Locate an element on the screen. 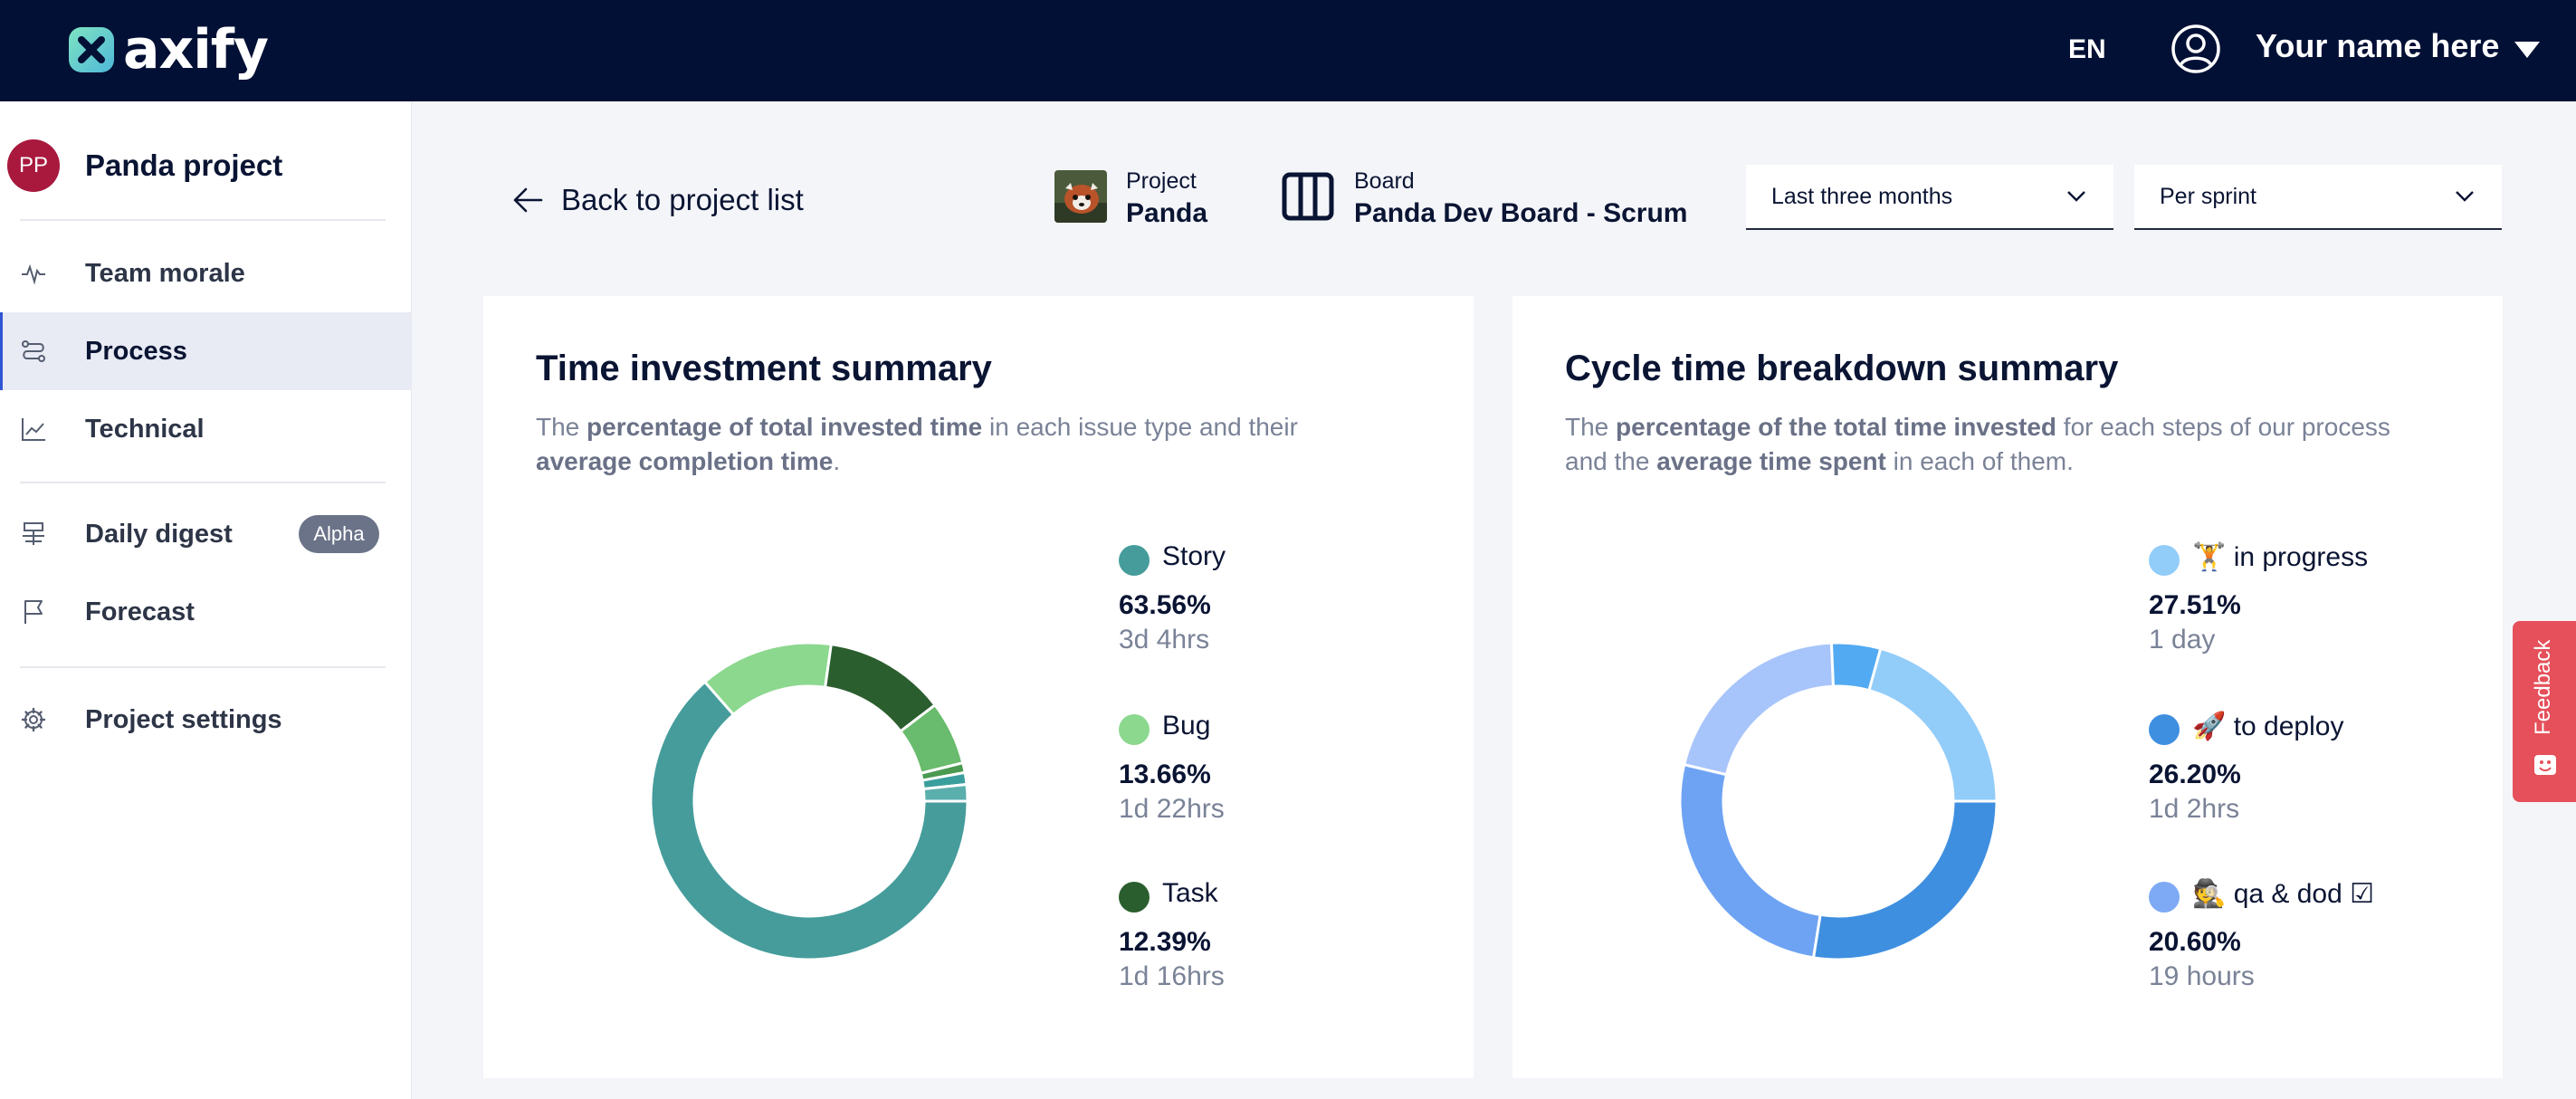  legend-time: 1 day is located at coordinates (2182, 640).